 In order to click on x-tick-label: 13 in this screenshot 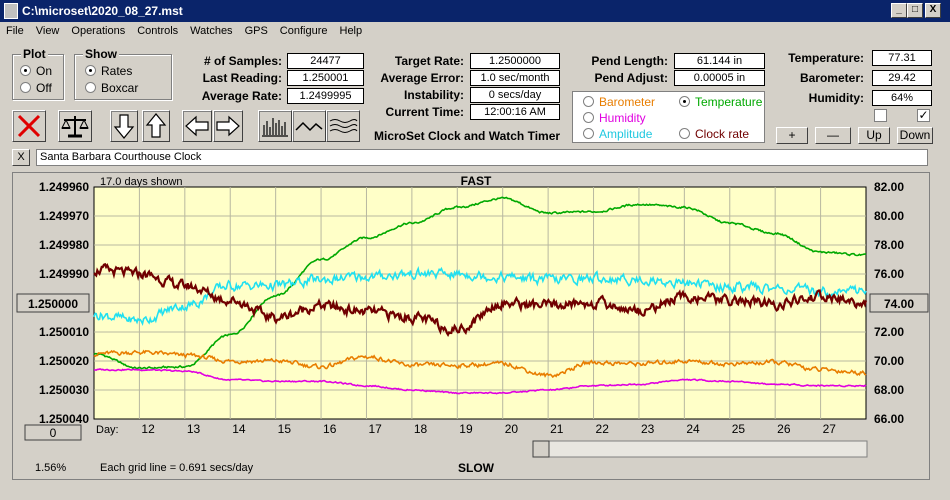, I will do `click(194, 429)`.